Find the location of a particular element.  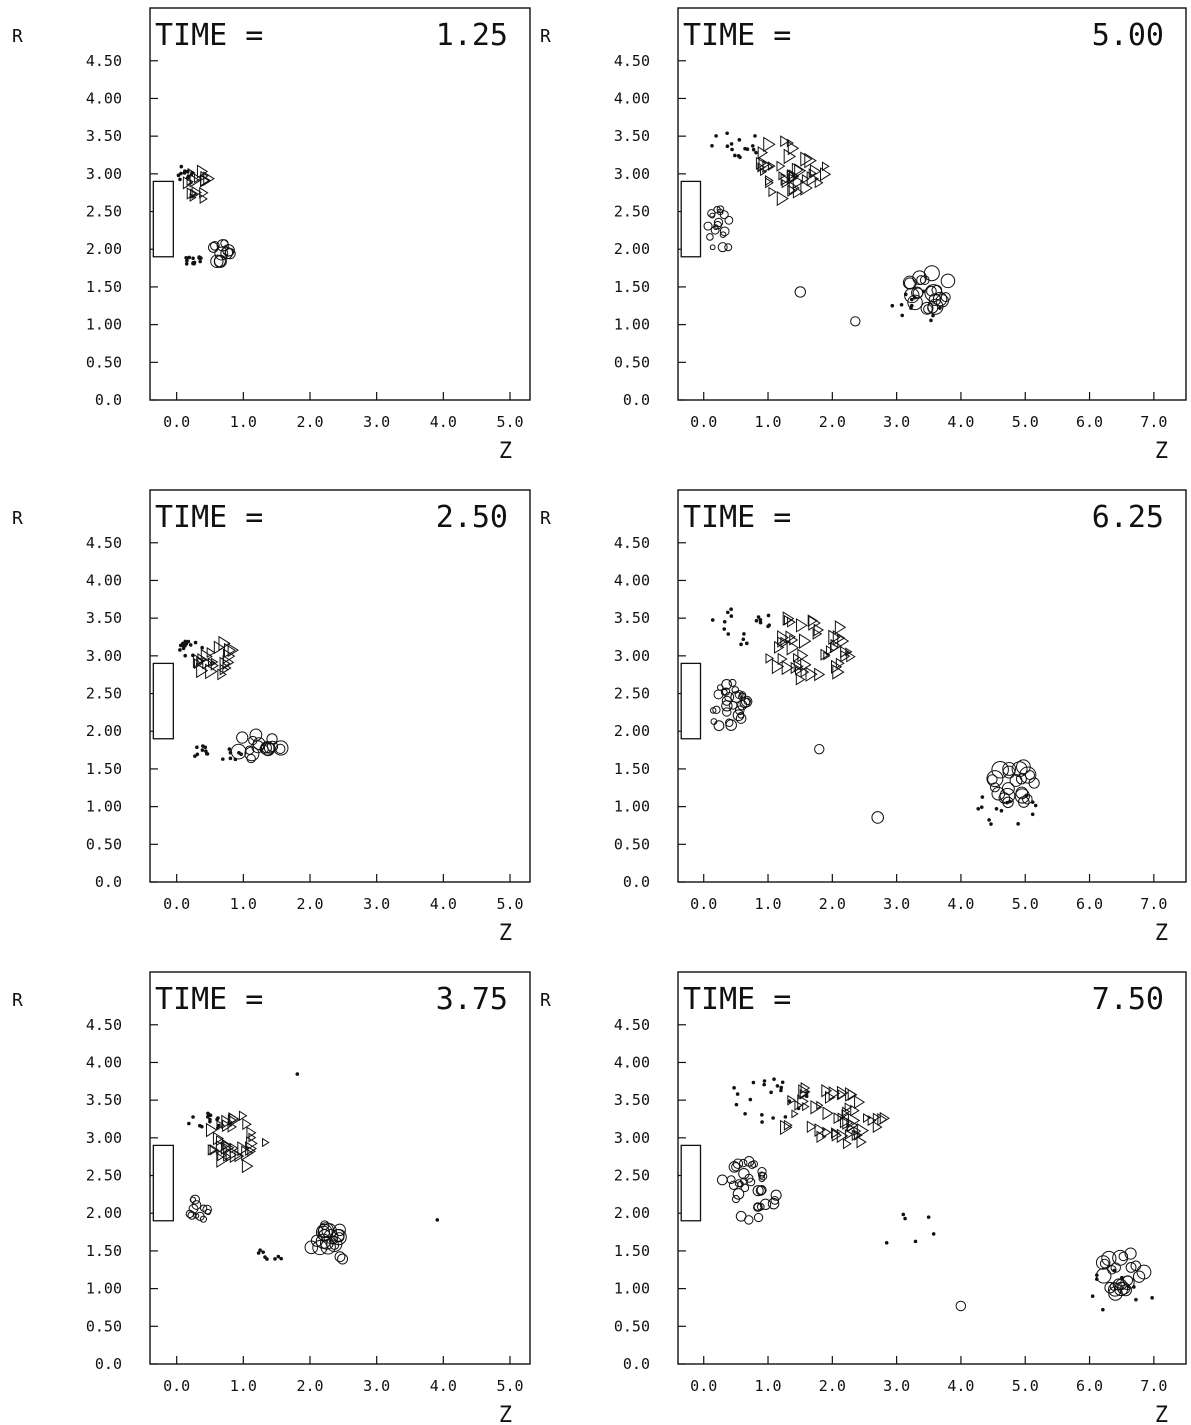

x-tick-label: 5.0 is located at coordinates (509, 422).